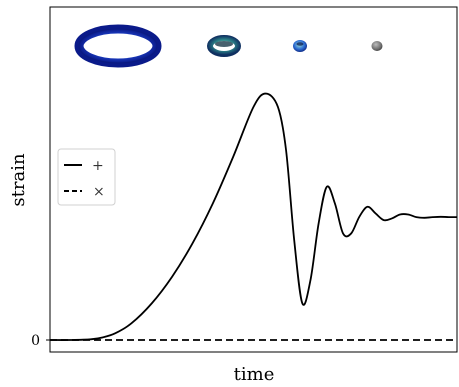 Image resolution: width=459 pixels, height=387 pixels. Describe the element at coordinates (377, 46) in the screenshot. I see `inset-remnant-sphere` at that location.